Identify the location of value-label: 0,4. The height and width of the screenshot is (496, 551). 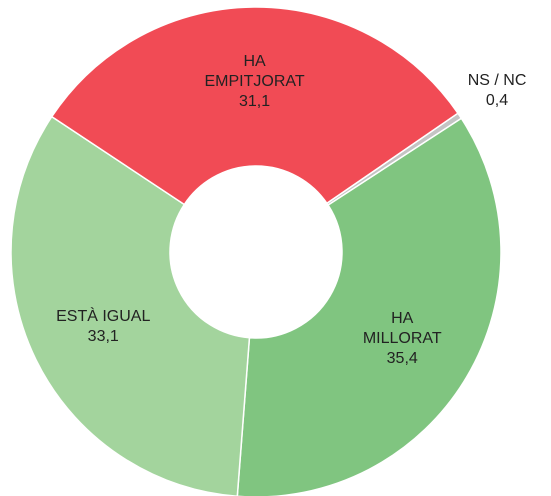
(497, 100).